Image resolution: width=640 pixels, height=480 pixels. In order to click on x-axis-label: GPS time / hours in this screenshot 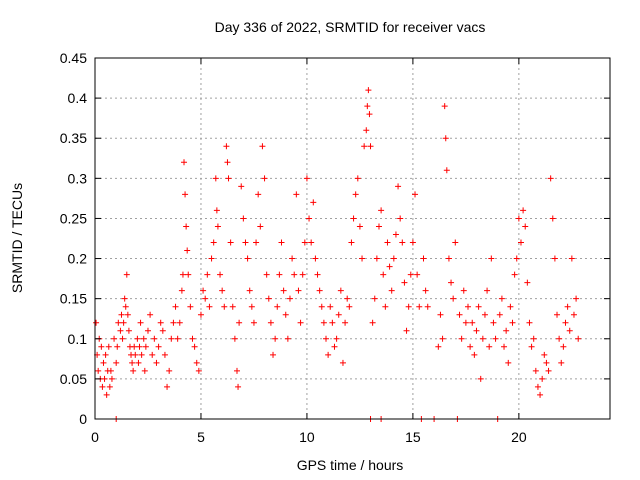, I will do `click(350, 465)`.